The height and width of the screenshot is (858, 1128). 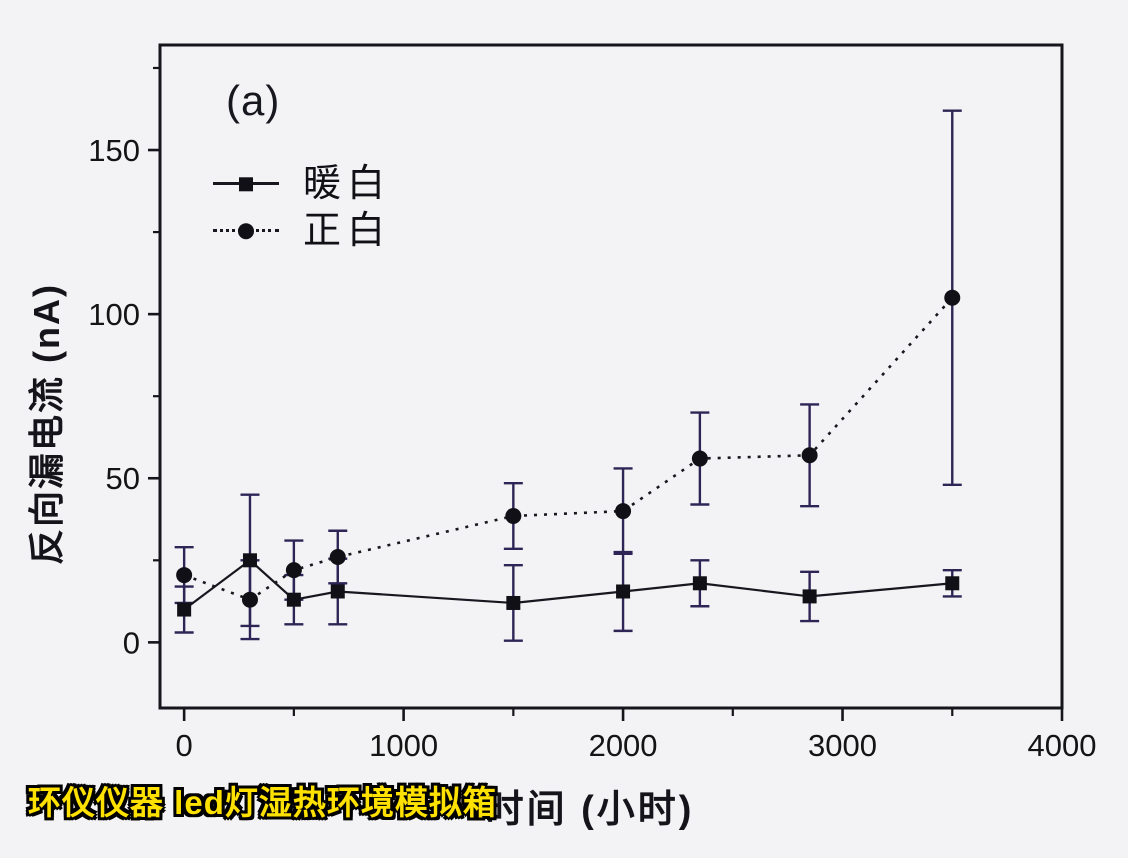 What do you see at coordinates (124, 363) in the screenshot?
I see `y-axis-ticks: 0 50 100 150` at bounding box center [124, 363].